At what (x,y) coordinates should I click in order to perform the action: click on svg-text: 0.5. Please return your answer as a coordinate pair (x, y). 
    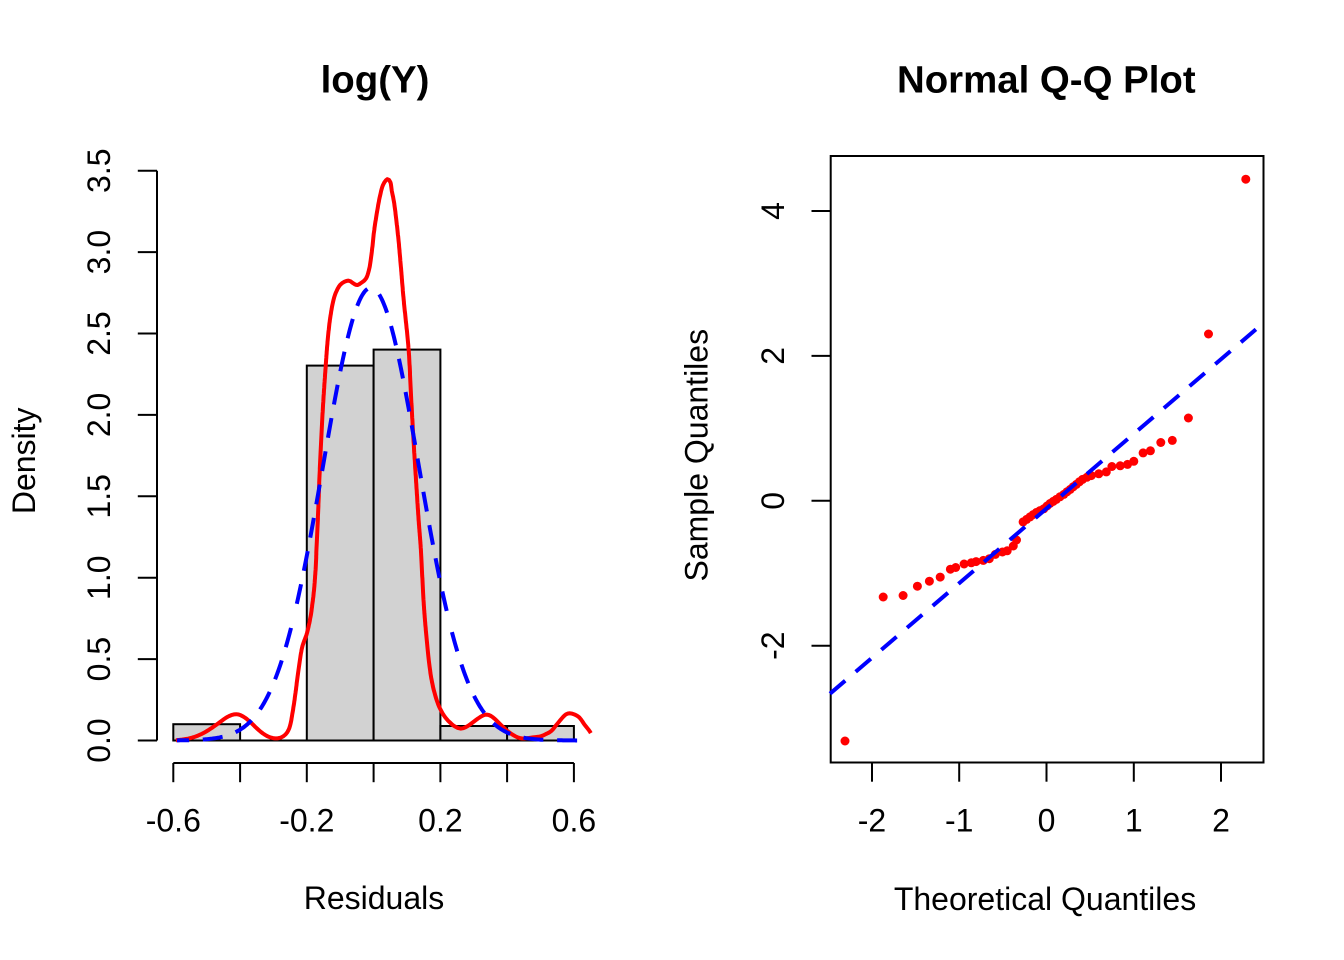
    Looking at the image, I should click on (99, 659).